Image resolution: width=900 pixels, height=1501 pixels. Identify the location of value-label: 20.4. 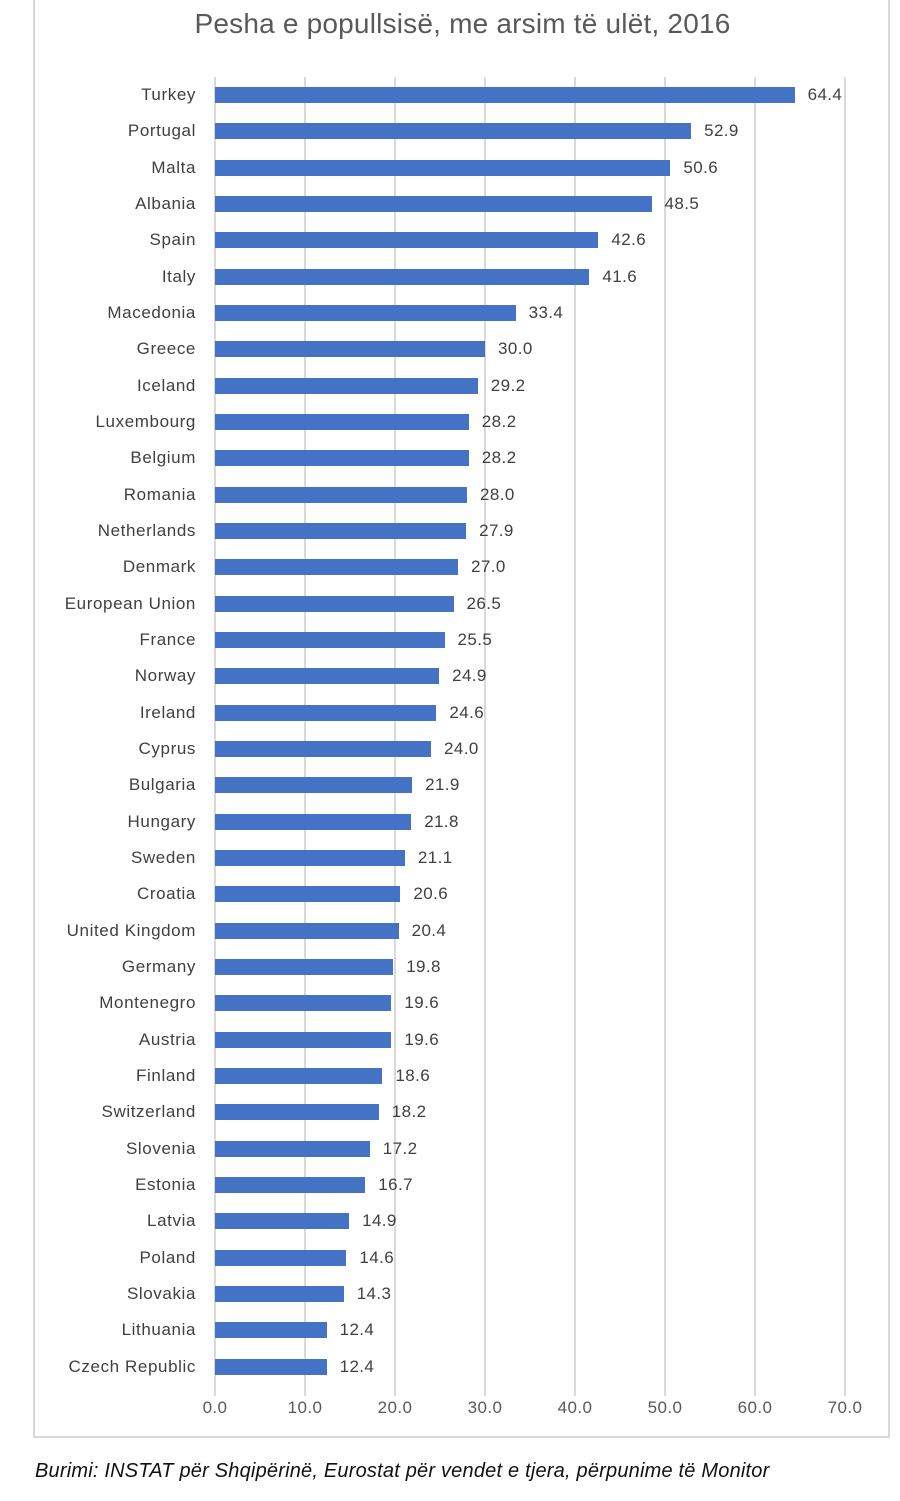
(429, 930).